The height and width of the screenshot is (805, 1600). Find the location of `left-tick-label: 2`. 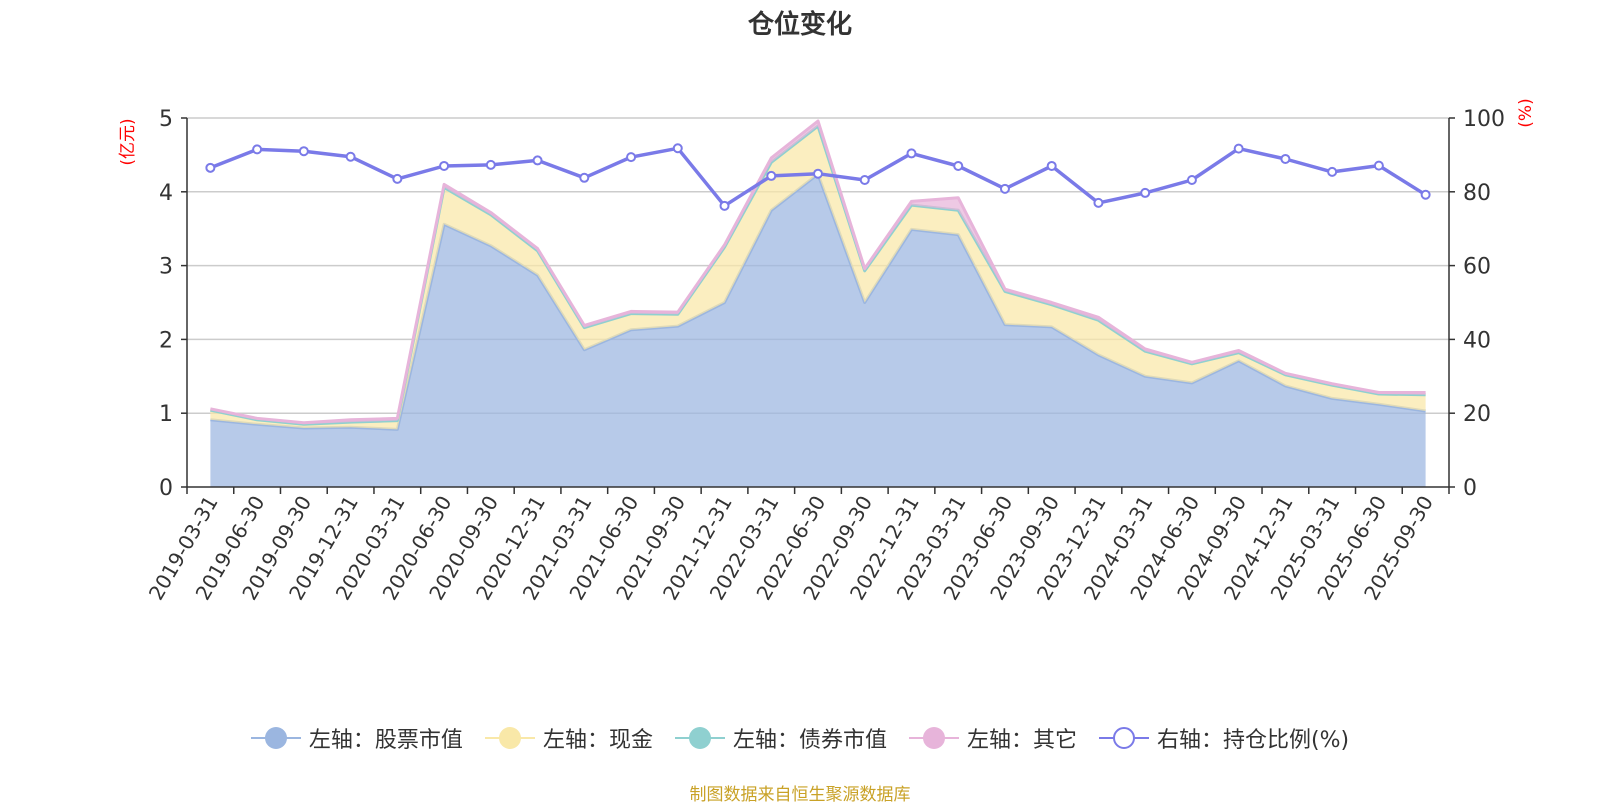

left-tick-label: 2 is located at coordinates (166, 340).